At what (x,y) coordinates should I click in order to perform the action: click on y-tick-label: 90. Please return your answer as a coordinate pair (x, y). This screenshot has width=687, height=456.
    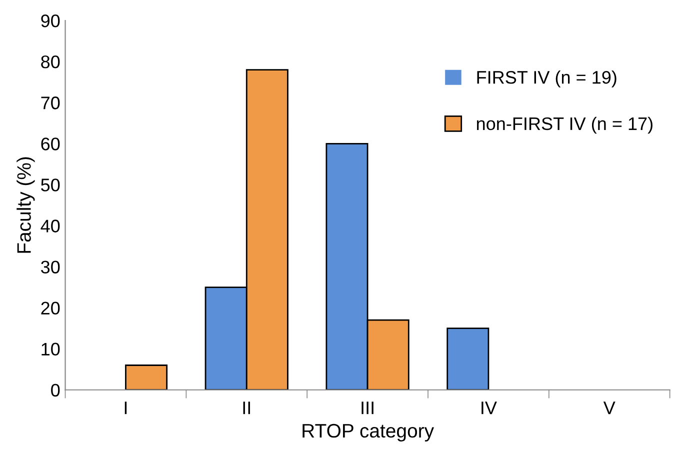
    Looking at the image, I should click on (50, 21).